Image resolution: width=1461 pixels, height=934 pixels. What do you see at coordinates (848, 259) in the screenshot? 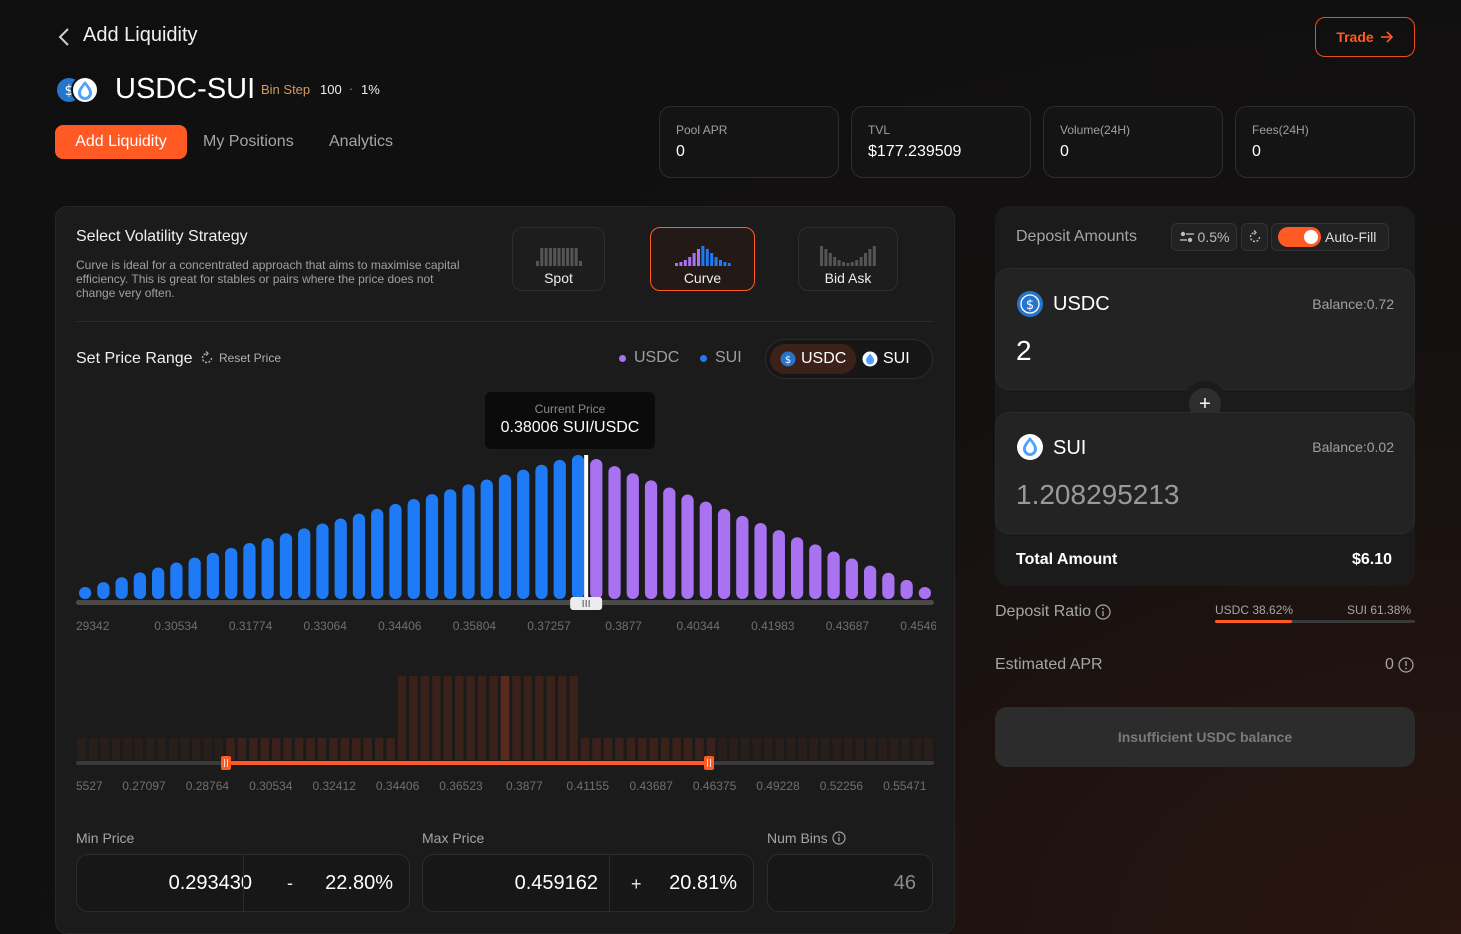
I see `strategy-bidask-button: Bid Ask` at bounding box center [848, 259].